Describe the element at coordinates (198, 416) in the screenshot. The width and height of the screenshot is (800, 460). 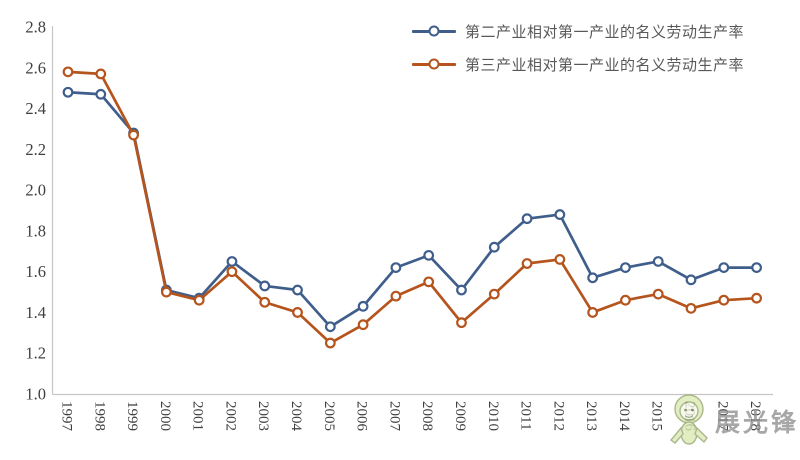
I see `x-tick-label: 2001` at that location.